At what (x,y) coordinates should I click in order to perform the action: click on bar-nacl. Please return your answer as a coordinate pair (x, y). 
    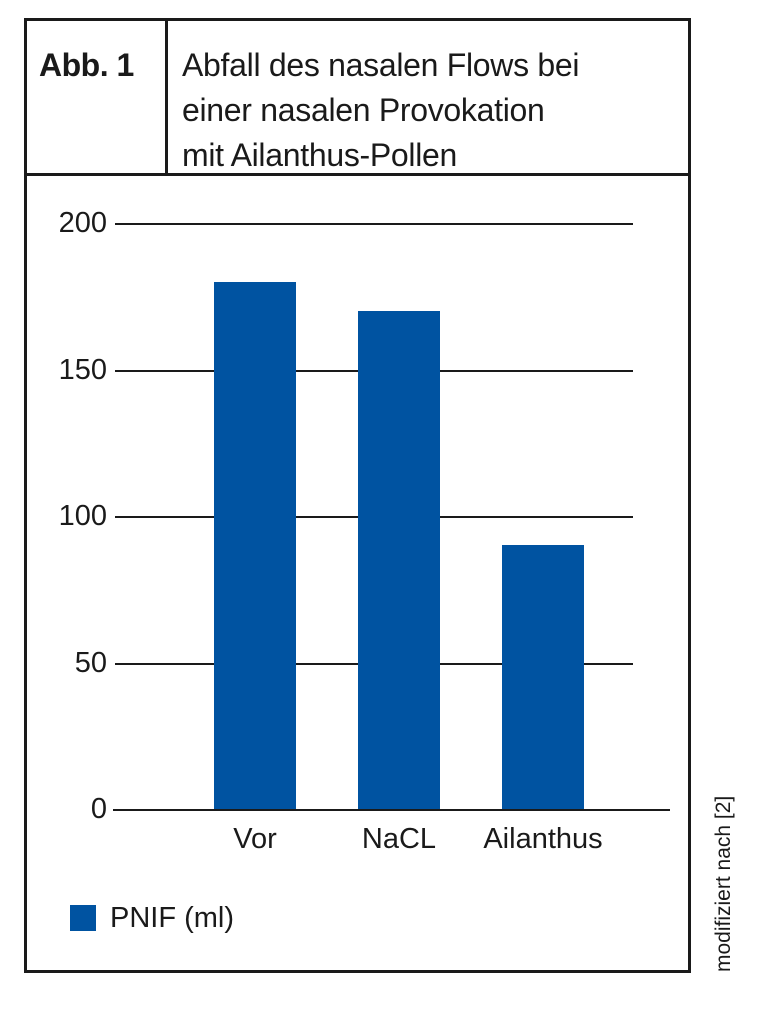
    Looking at the image, I should click on (399, 559).